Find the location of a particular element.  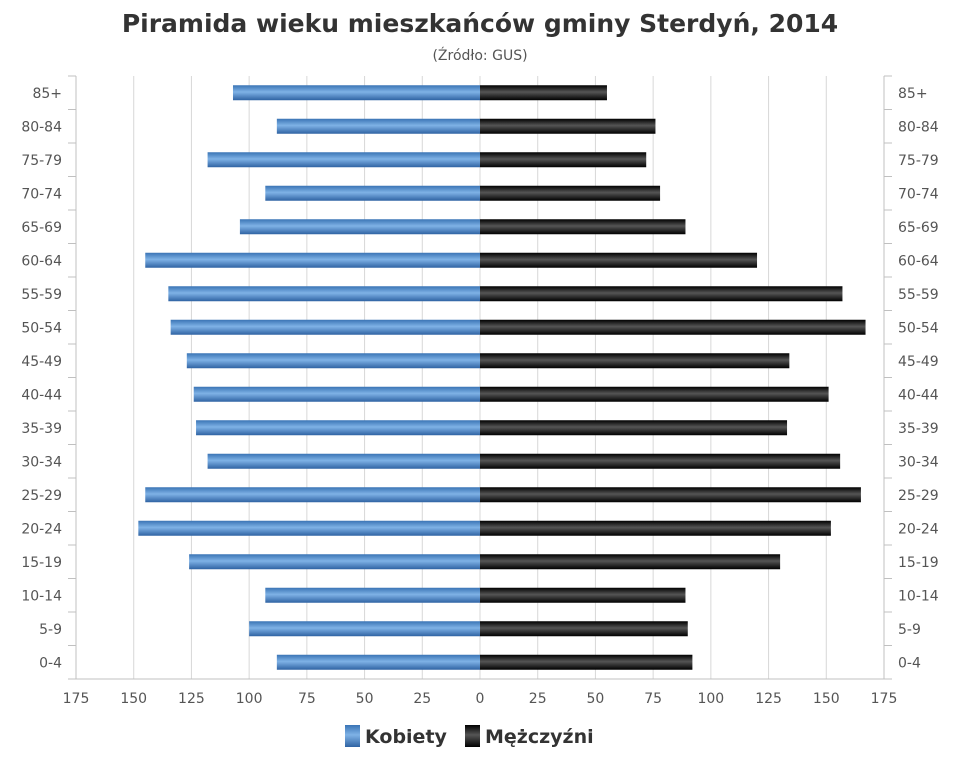

legend-item-mezczyzni: Mężczyźni is located at coordinates (529, 736).